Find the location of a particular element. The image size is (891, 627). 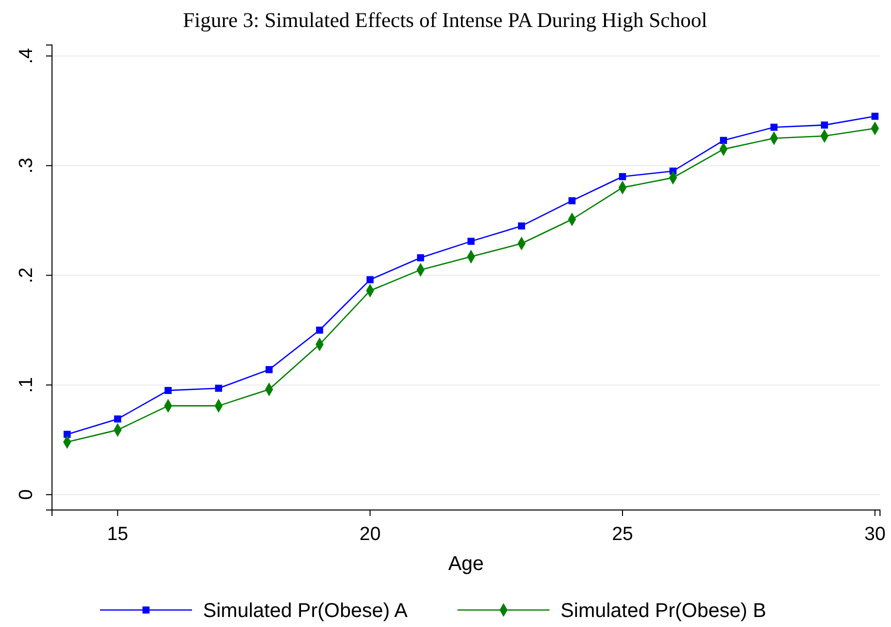

y-tick-label: .1 is located at coordinates (26, 385).